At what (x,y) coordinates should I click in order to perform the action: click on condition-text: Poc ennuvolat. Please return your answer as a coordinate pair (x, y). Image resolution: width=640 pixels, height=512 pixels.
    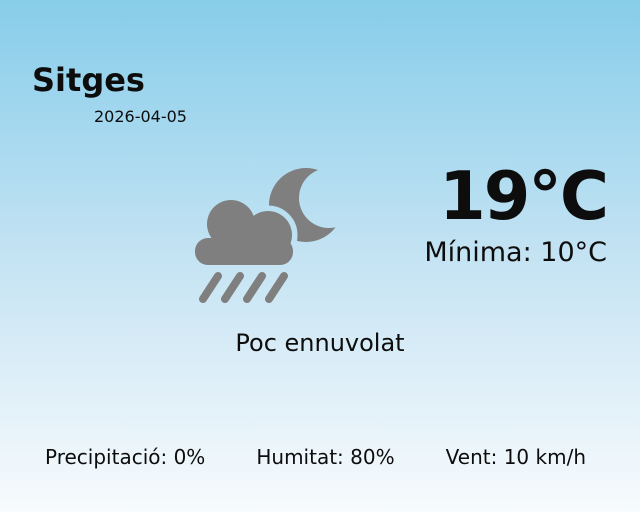
    Looking at the image, I should click on (320, 343).